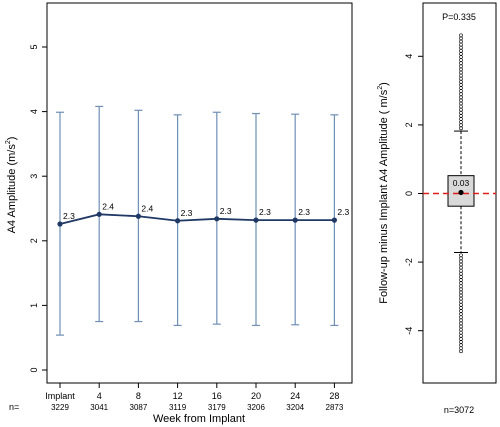 This screenshot has height=427, width=500. Describe the element at coordinates (226, 211) in the screenshot. I see `data-label-4: 2.3` at that location.